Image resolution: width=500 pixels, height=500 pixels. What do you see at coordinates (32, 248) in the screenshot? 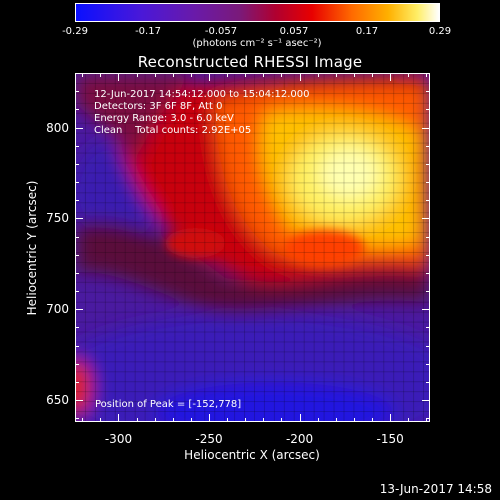
I see `y-axis-label: Heliocentric Y (arcsec)` at bounding box center [32, 248].